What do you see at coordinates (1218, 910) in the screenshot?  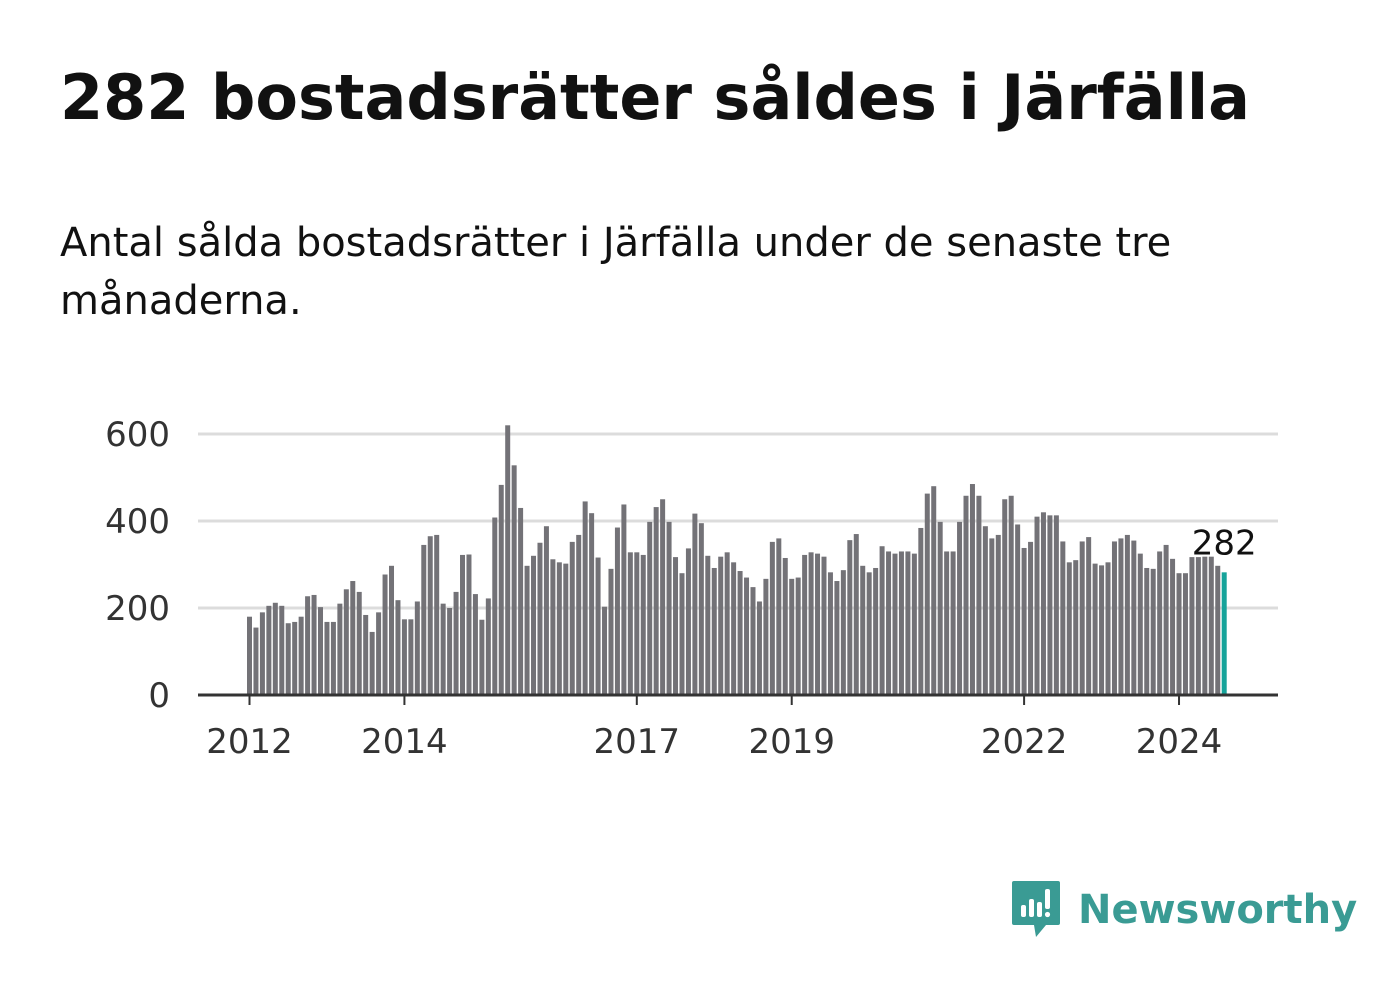 I see `brand-name: Newsworthy` at bounding box center [1218, 910].